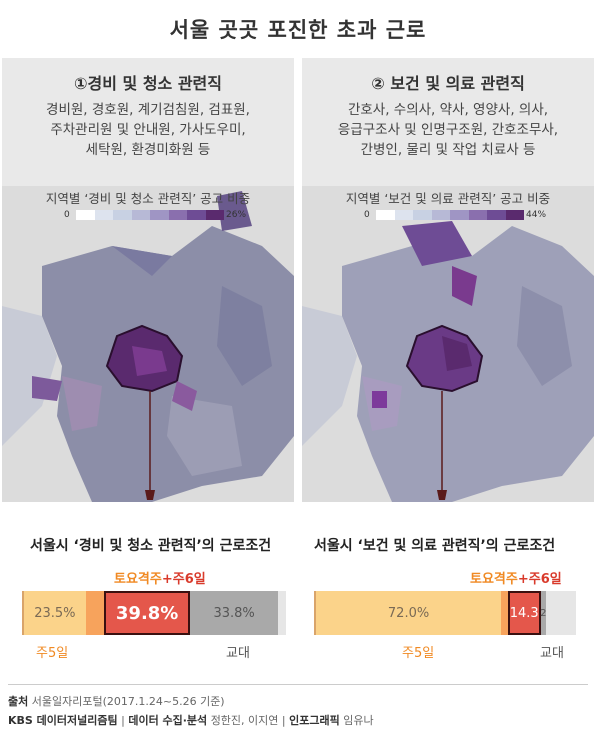 The height and width of the screenshot is (738, 596). Describe the element at coordinates (234, 613) in the screenshot. I see `bar-segment-shift: 33.8%` at that location.